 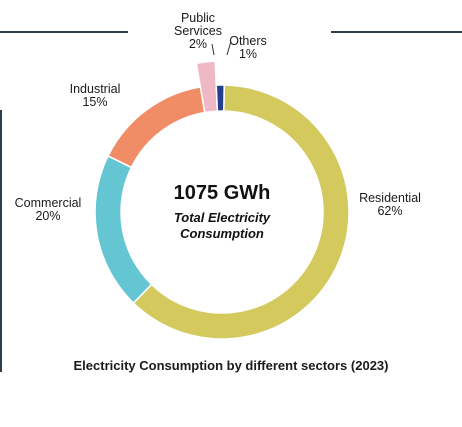 I want to click on label-industrial-name: Industrial, so click(x=95, y=89).